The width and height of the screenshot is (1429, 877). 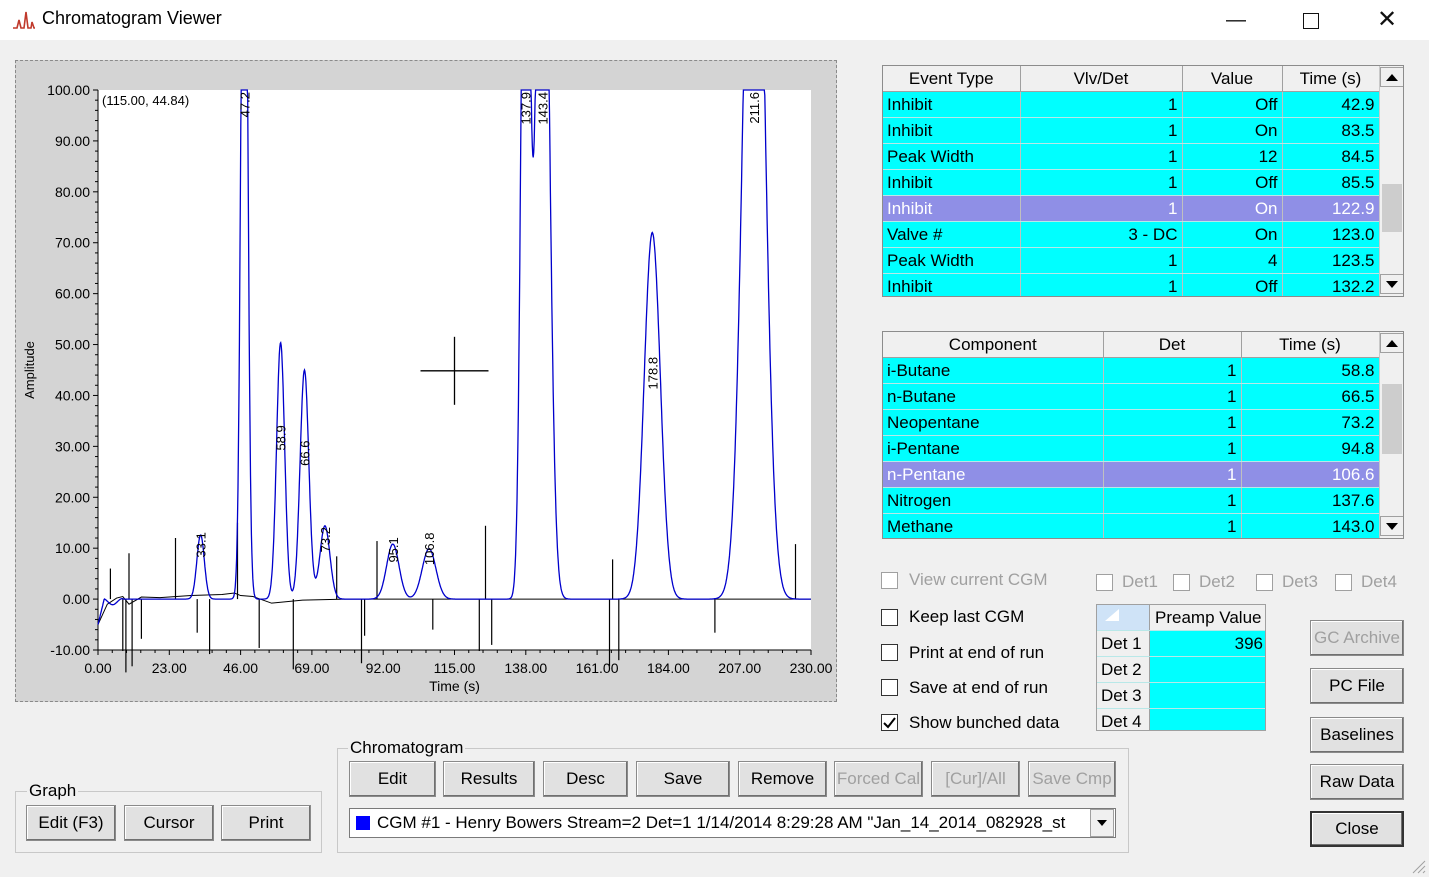 I want to click on print-button: Print, so click(x=266, y=823).